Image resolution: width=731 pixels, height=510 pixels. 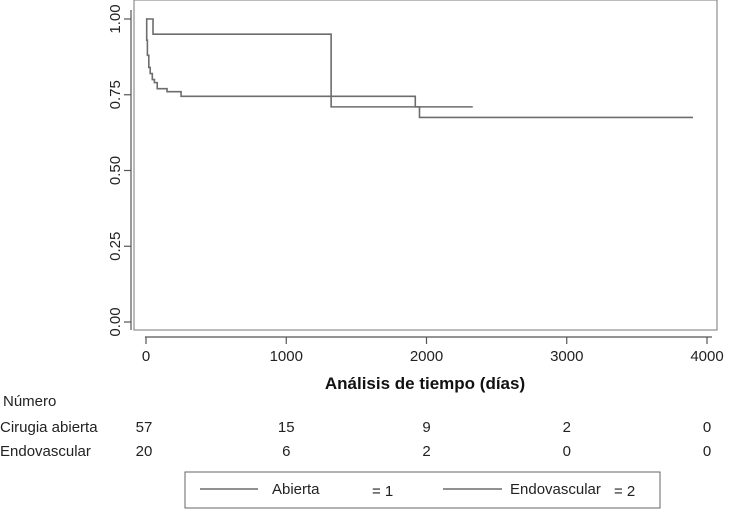 What do you see at coordinates (115, 246) in the screenshot?
I see `y-tick-label: 0.25` at bounding box center [115, 246].